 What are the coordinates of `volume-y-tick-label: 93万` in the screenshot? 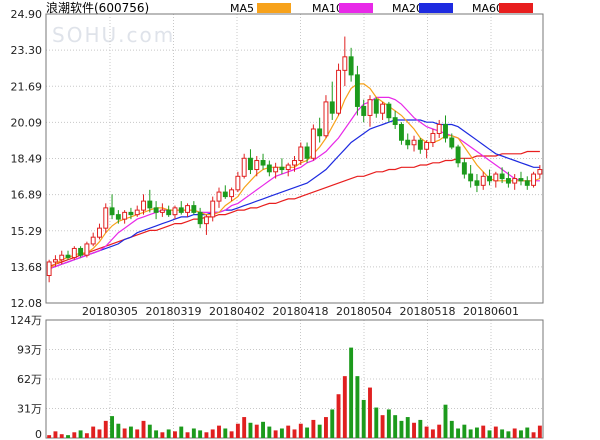 It's located at (29, 350).